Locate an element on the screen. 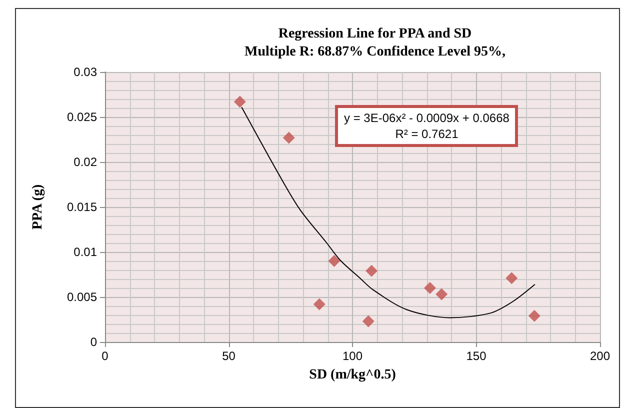 The image size is (624, 408). y-tick-label: 0.03 is located at coordinates (86, 72).